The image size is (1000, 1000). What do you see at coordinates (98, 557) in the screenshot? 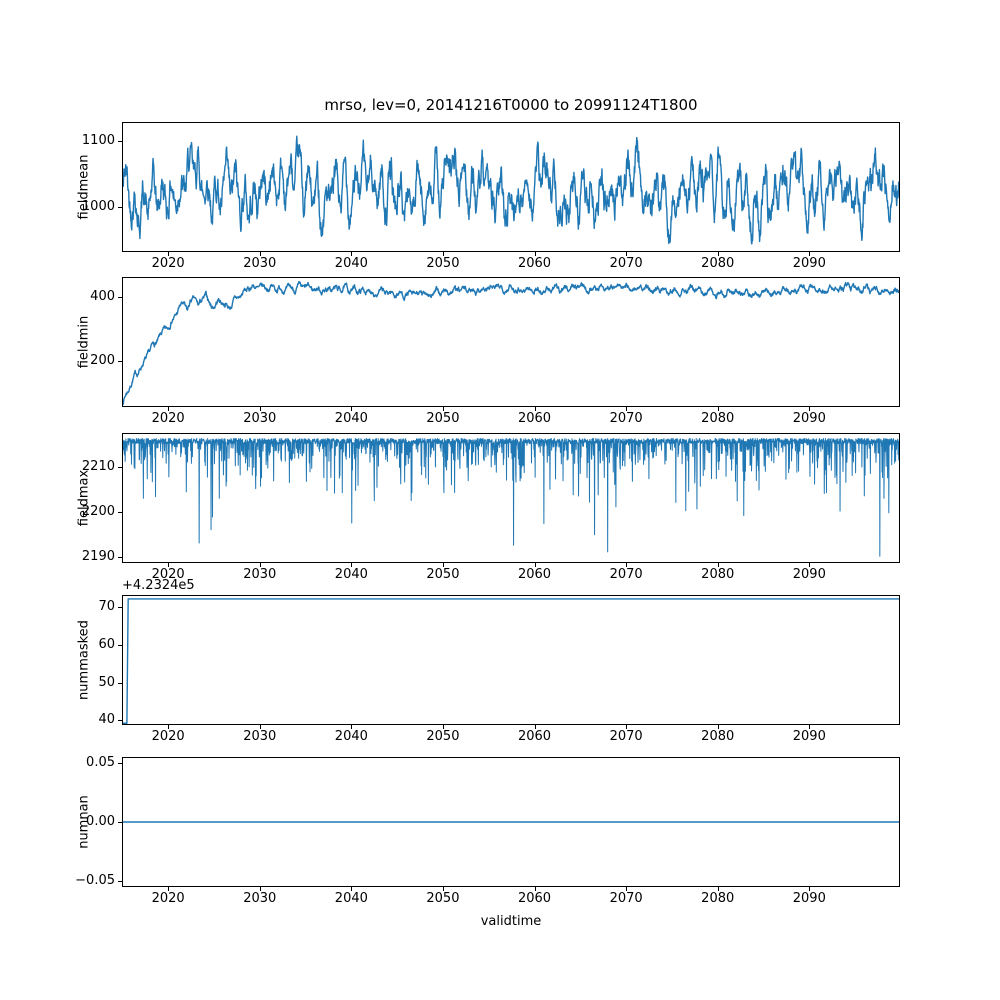
I see `ytick-label: 2190` at bounding box center [98, 557].